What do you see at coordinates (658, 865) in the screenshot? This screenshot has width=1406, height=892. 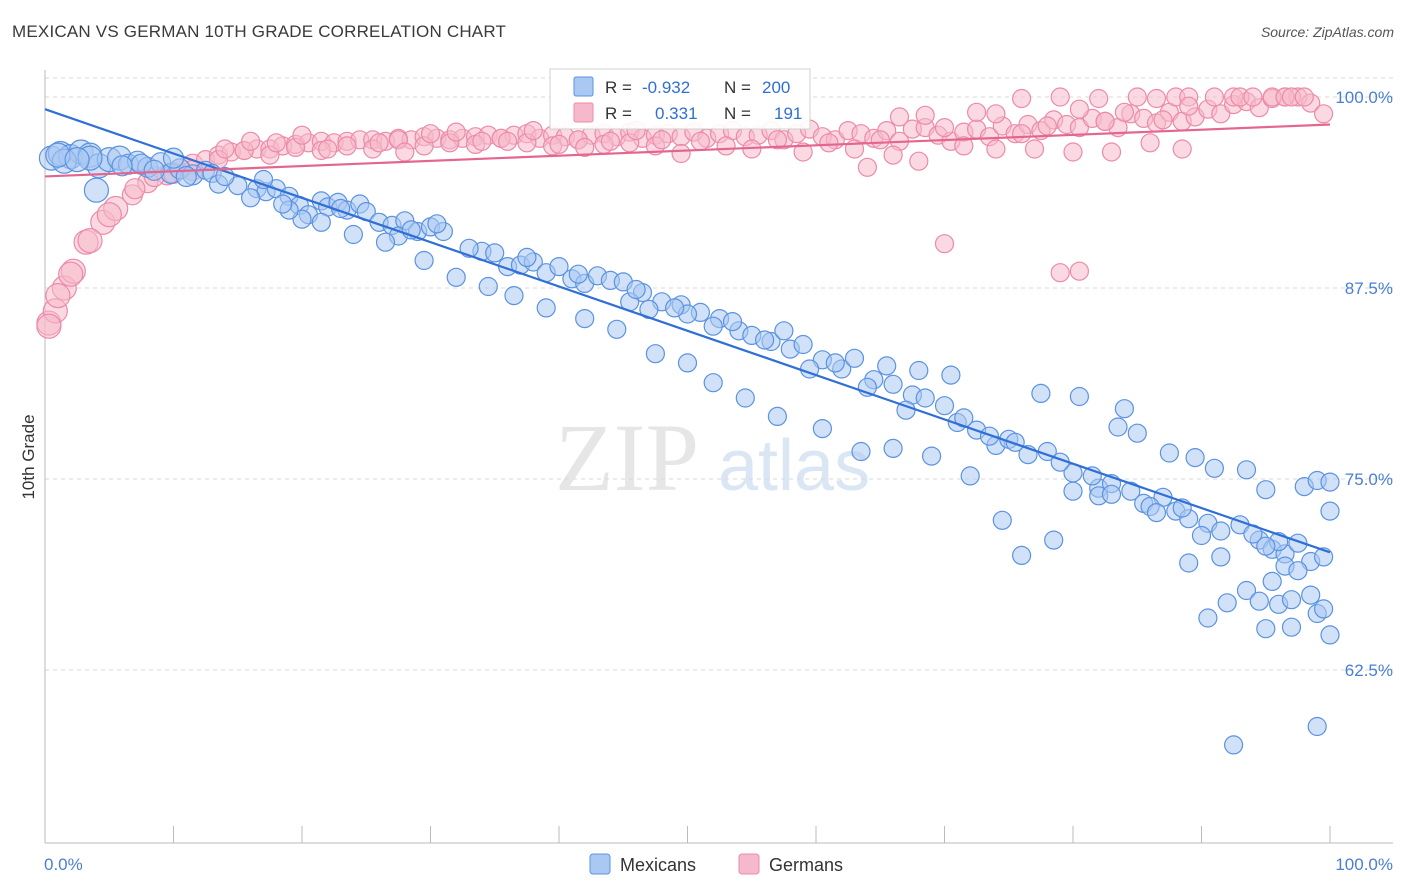 I see `bottom-legend-label-mexicans: Mexicans` at bounding box center [658, 865].